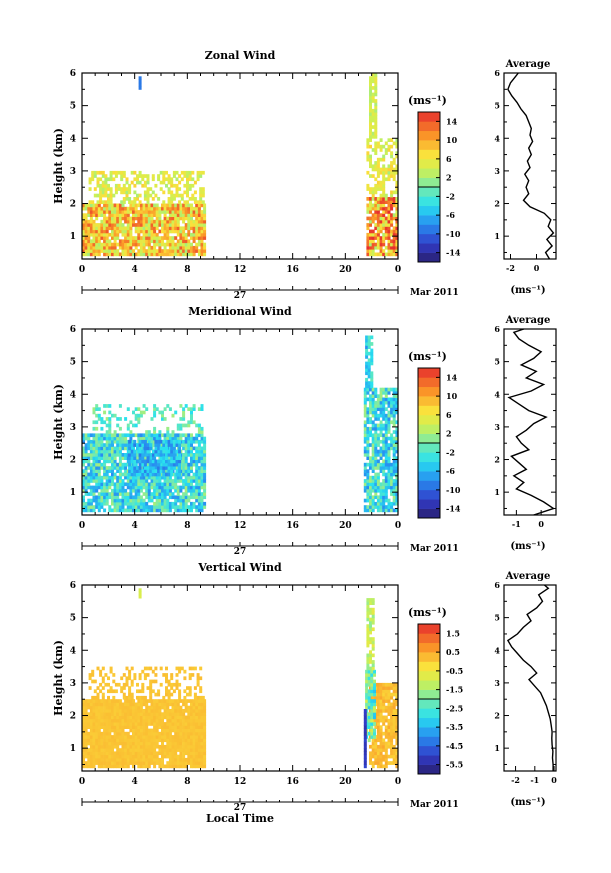 This screenshot has height=873, width=611. Describe the element at coordinates (73, 237) in the screenshot. I see `y-tick-label: 1` at that location.